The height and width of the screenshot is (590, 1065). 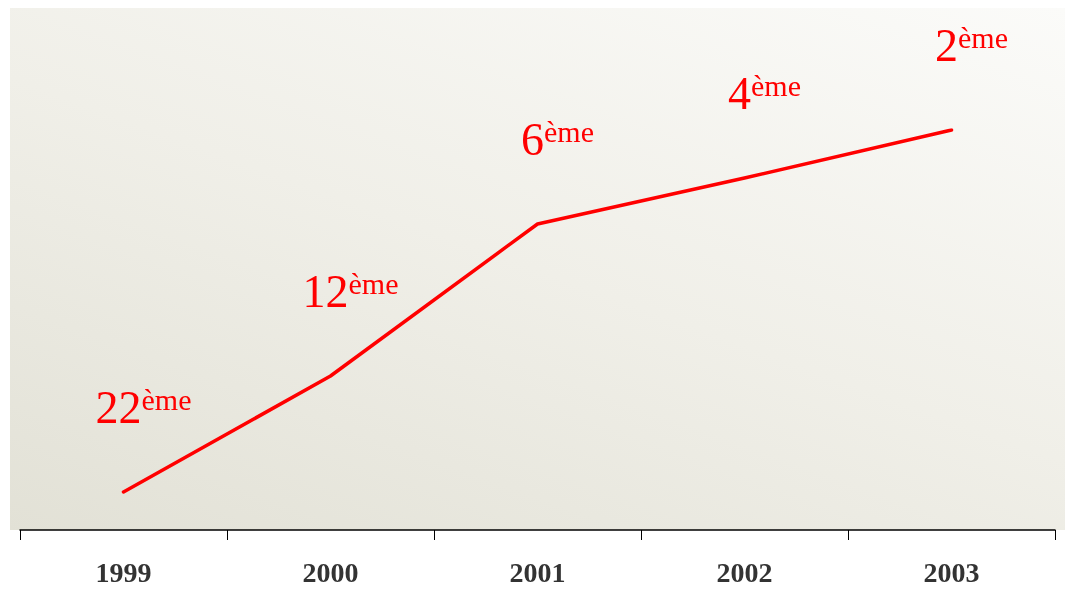 I want to click on x-tick-label: 2000, so click(x=330, y=572).